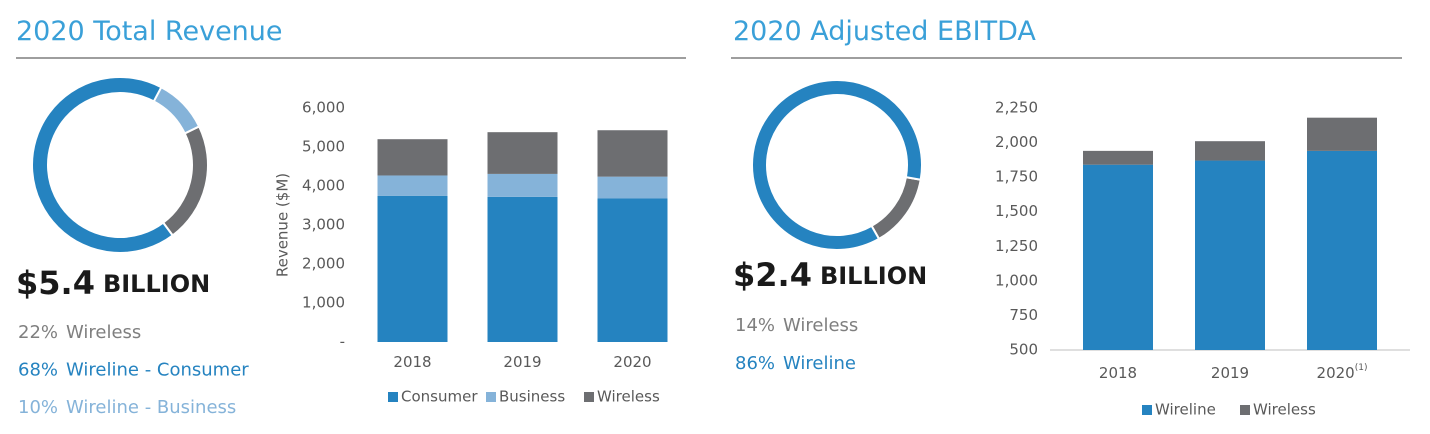 The image size is (1430, 434). I want to click on legend-value: 86%, so click(755, 363).